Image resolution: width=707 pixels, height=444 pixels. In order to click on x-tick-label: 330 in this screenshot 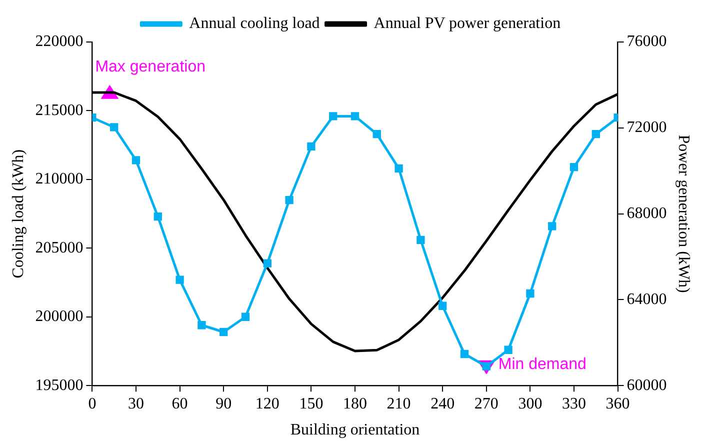, I will do `click(574, 403)`.